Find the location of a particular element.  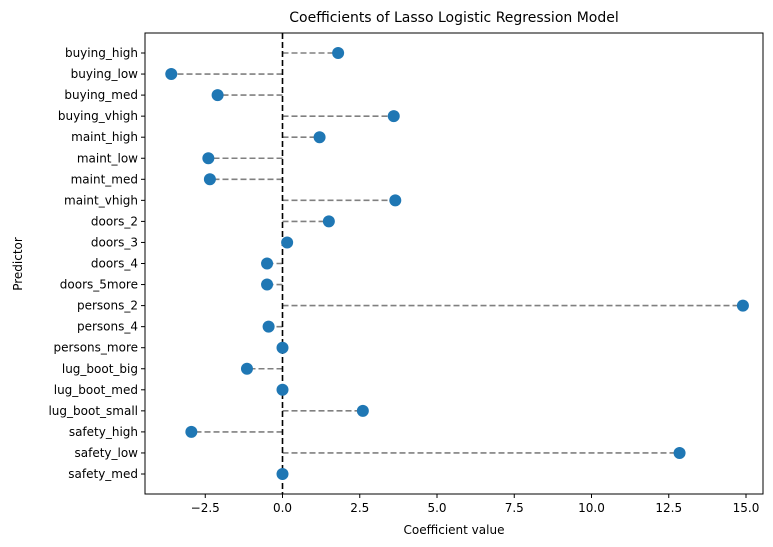

x-axis: −2.5 0.0 2.5 5.0 7.5 10.0 12.5 15.0 is located at coordinates (475, 504).